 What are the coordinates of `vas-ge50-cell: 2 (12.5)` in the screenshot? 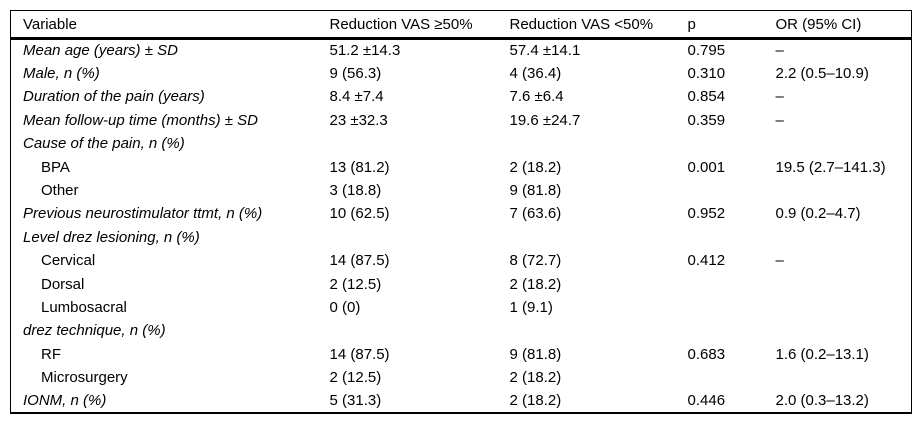 It's located at (355, 284).